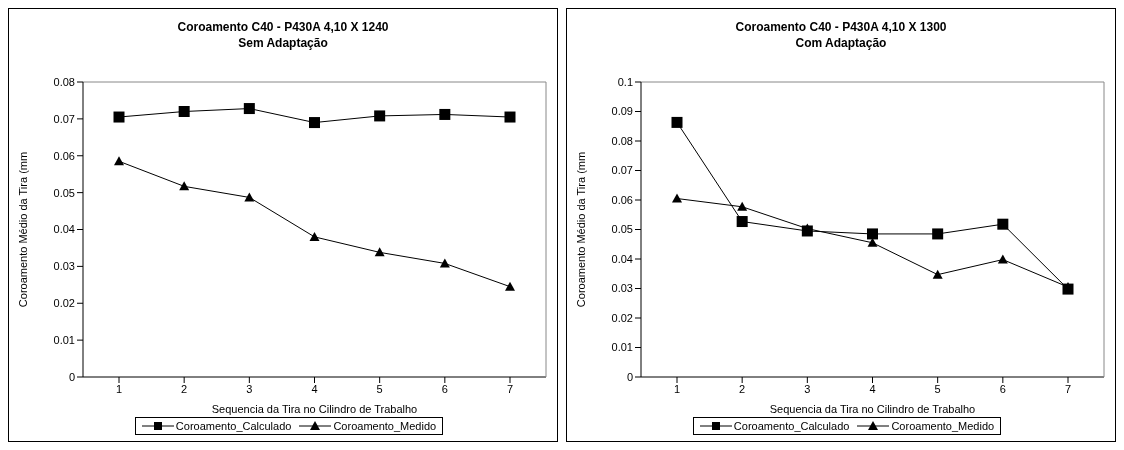 The image size is (1124, 450). Describe the element at coordinates (622, 111) in the screenshot. I see `y-tick-label: 0.09` at that location.